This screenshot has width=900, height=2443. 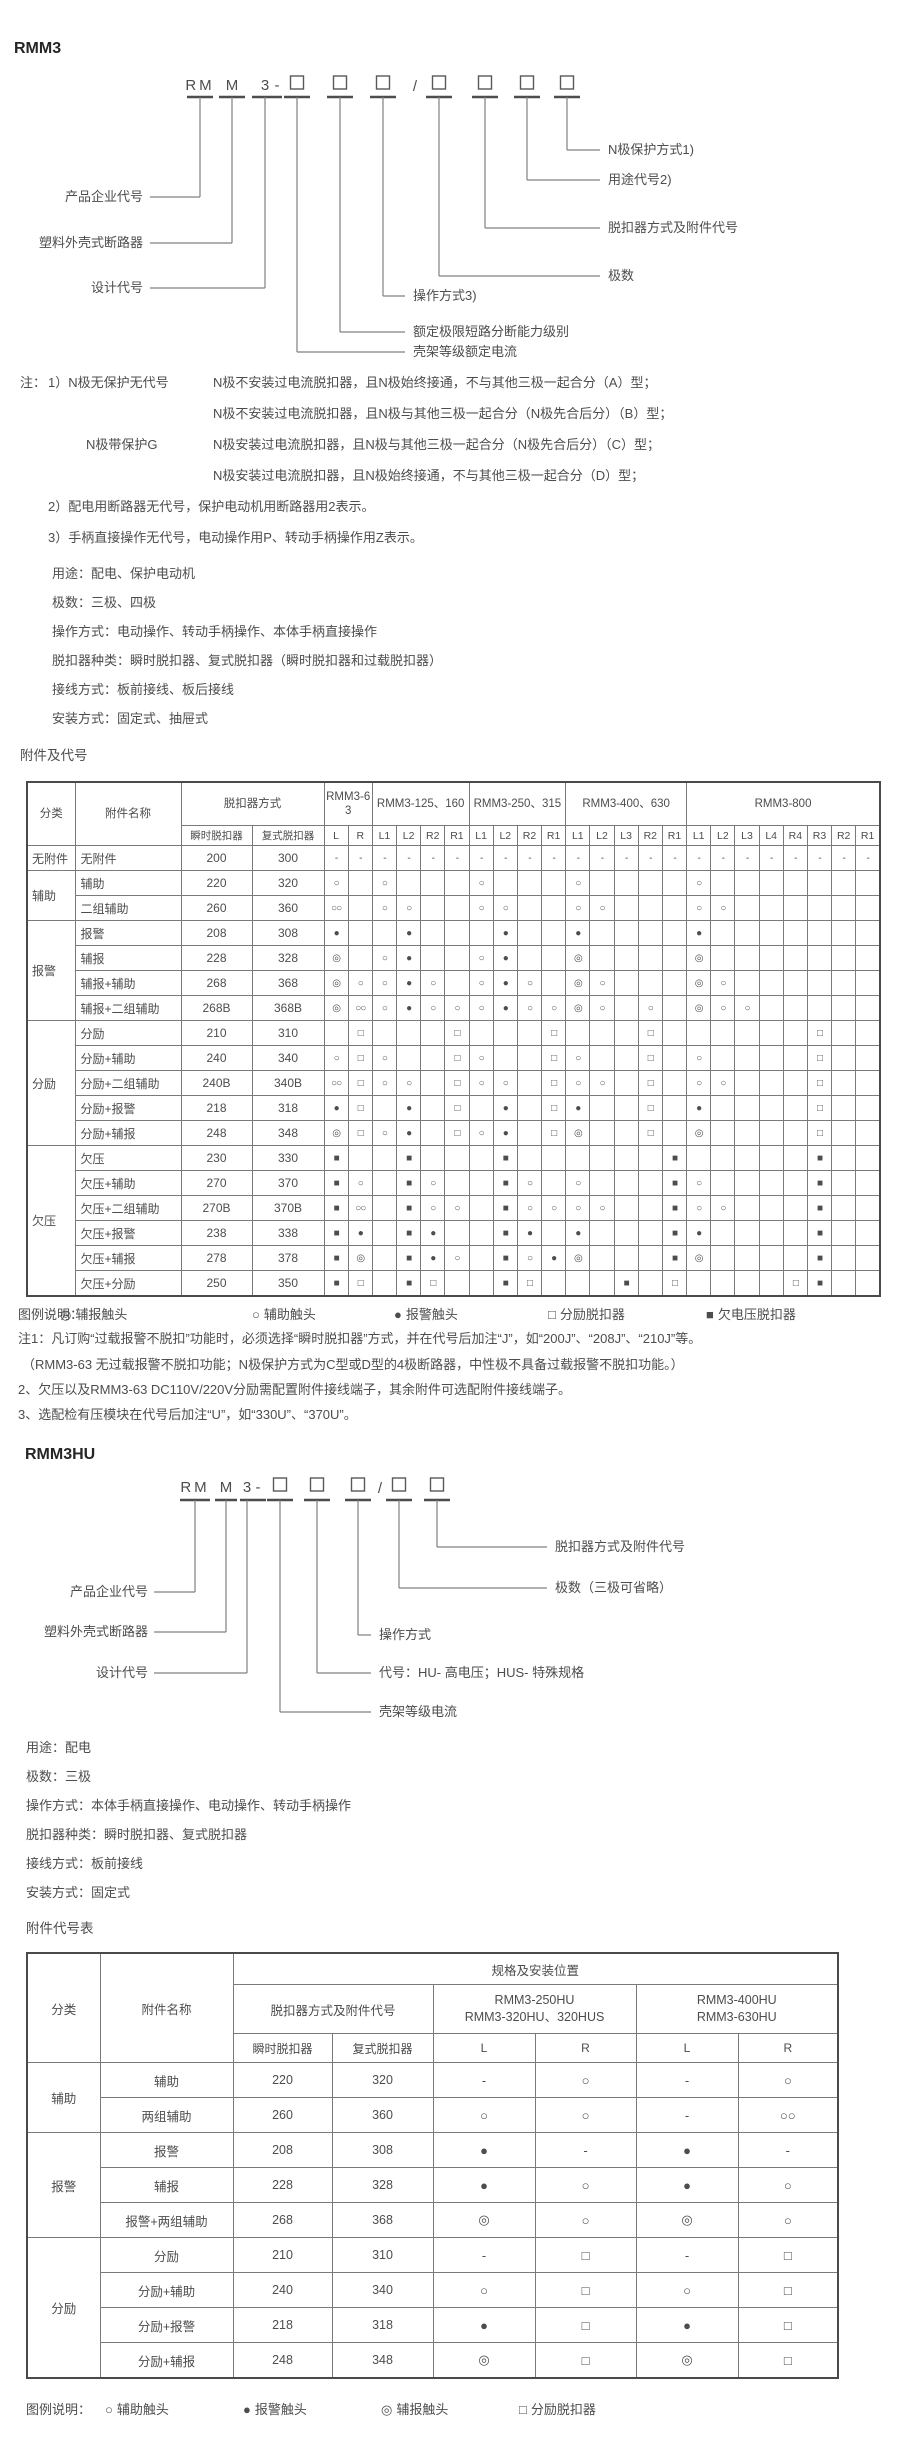 What do you see at coordinates (216, 1058) in the screenshot?
I see `code-instantaneous: 240` at bounding box center [216, 1058].